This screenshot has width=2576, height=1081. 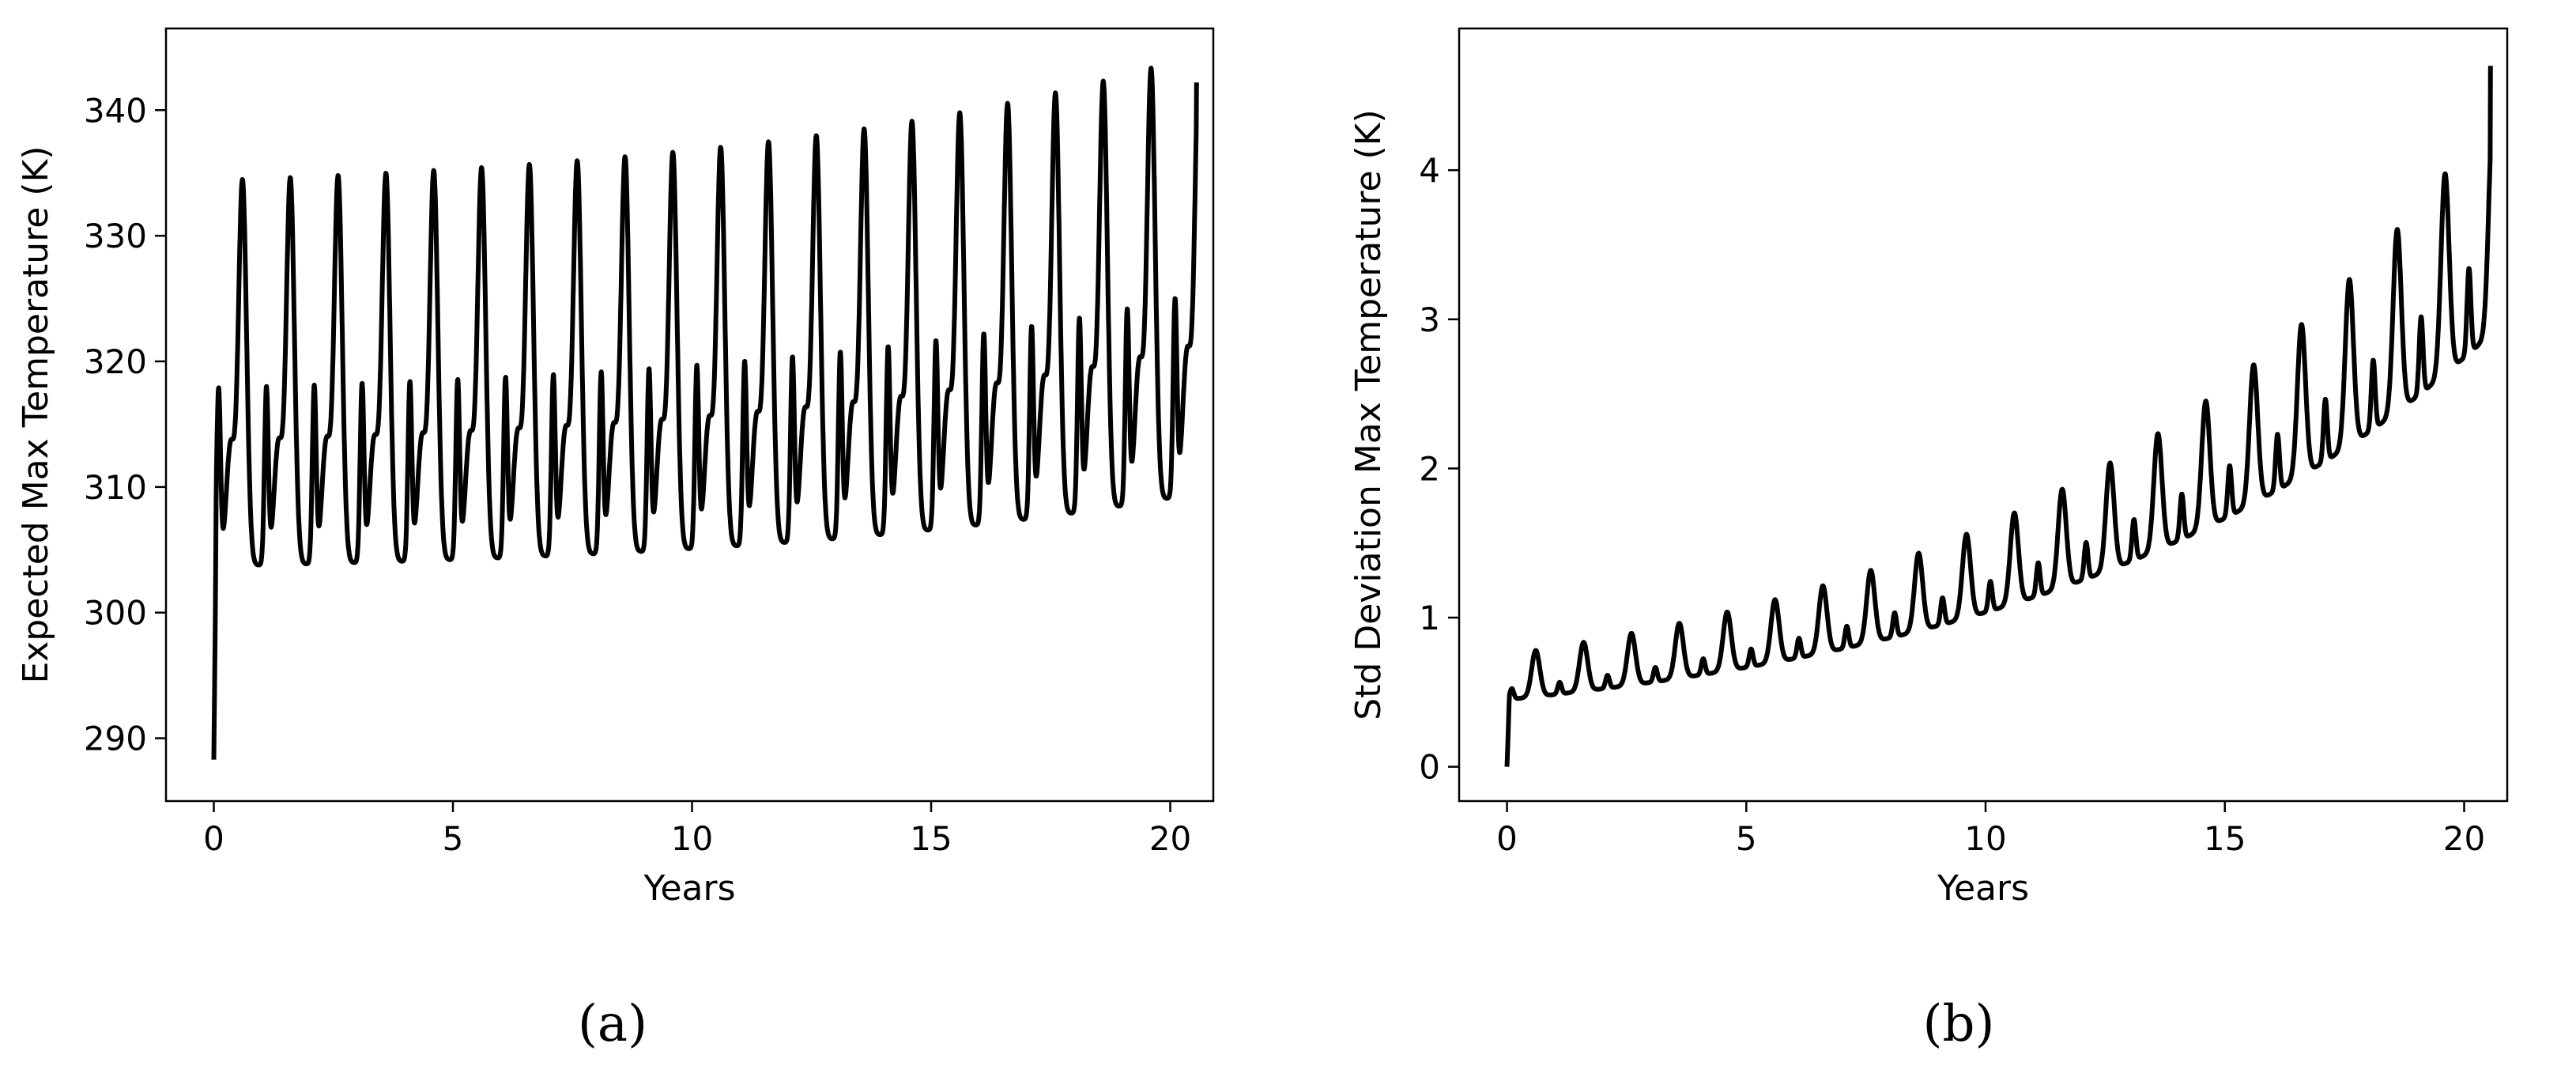 I want to click on y-tick-label-b-1: 1, so click(x=1429, y=618).